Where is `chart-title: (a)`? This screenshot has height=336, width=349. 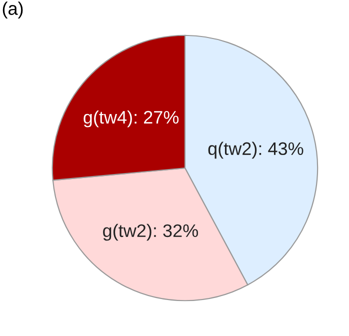 chart-title: (a) is located at coordinates (12, 10).